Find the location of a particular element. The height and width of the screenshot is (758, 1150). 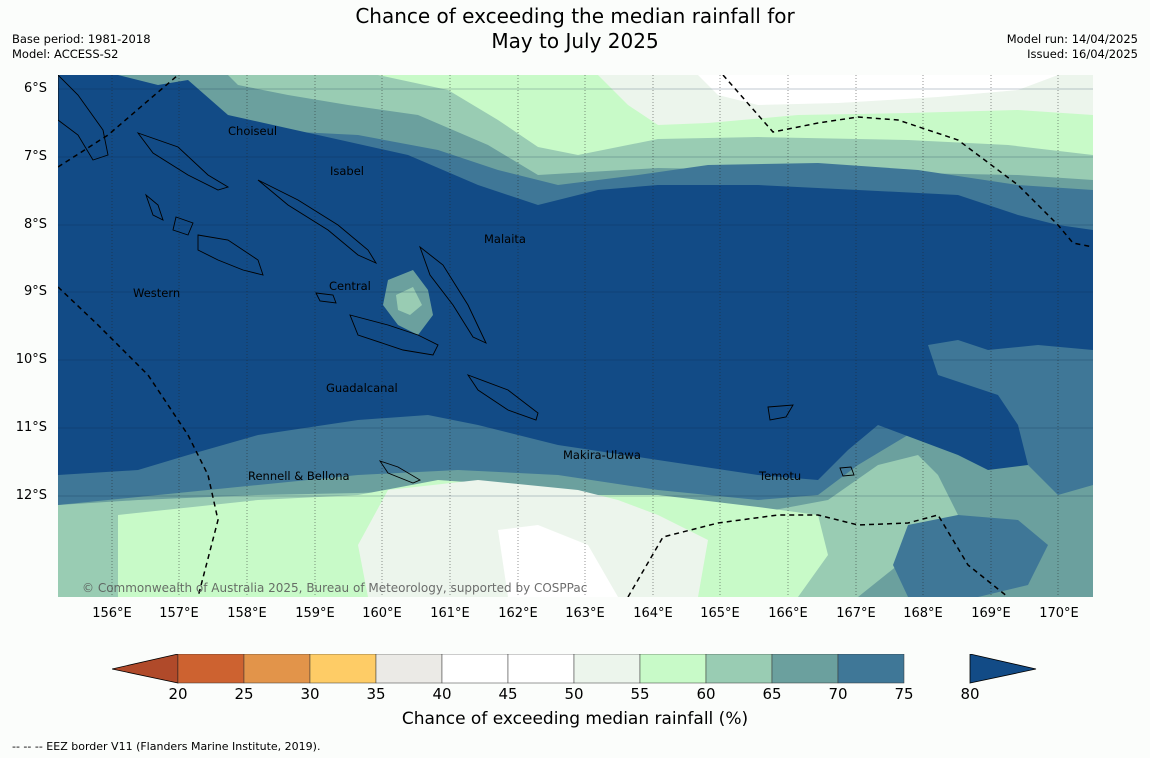

lon-label-169e: 169°E is located at coordinates (991, 613).